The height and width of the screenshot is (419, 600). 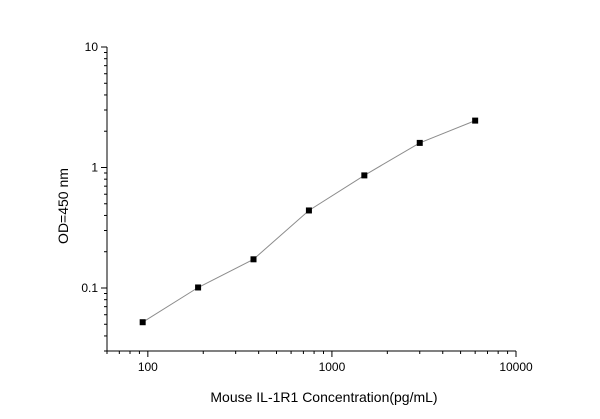 I want to click on x-tick-label: 100, so click(x=148, y=367).